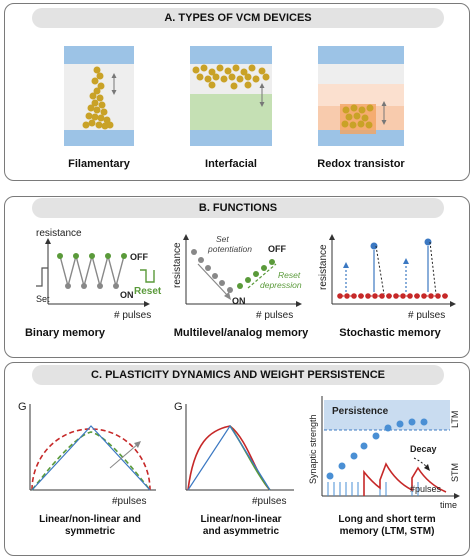  Describe the element at coordinates (281, 285) in the screenshot. I see `multilevel-depression-label: depression` at that location.